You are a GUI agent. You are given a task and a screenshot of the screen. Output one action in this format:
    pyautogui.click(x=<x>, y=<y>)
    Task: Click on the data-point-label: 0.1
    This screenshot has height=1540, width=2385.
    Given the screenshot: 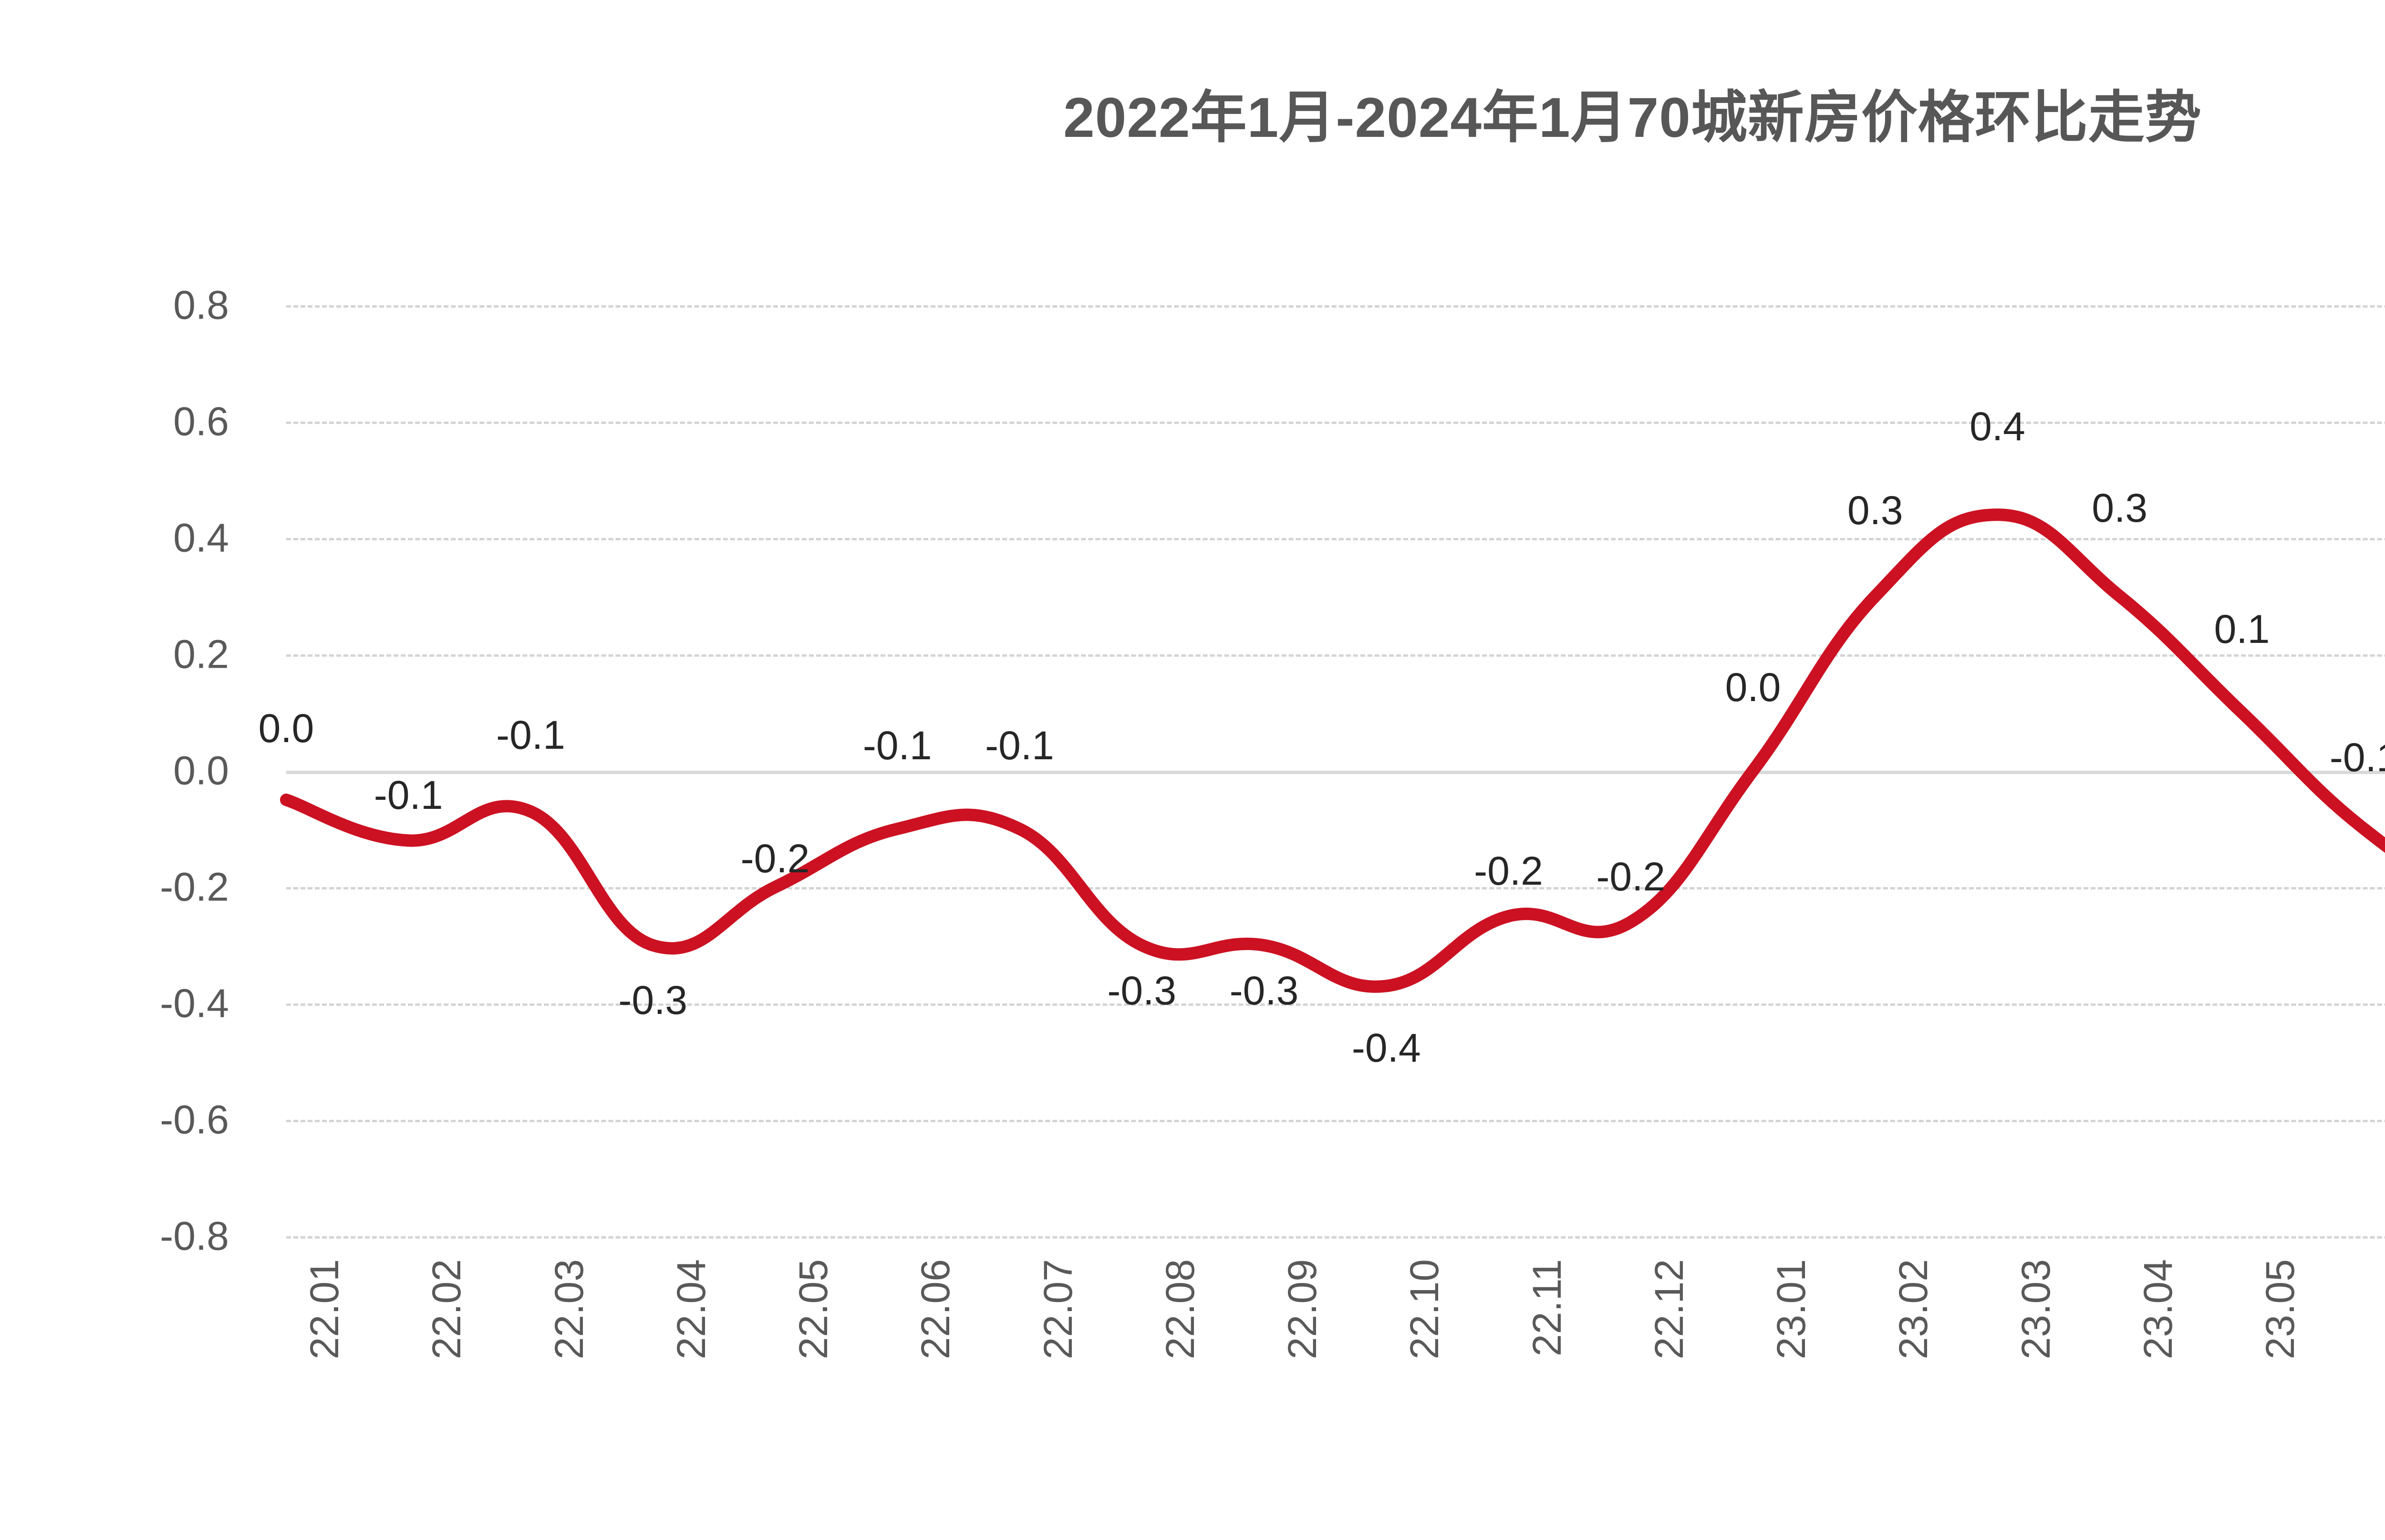 What is the action you would take?
    pyautogui.click(x=2242, y=629)
    